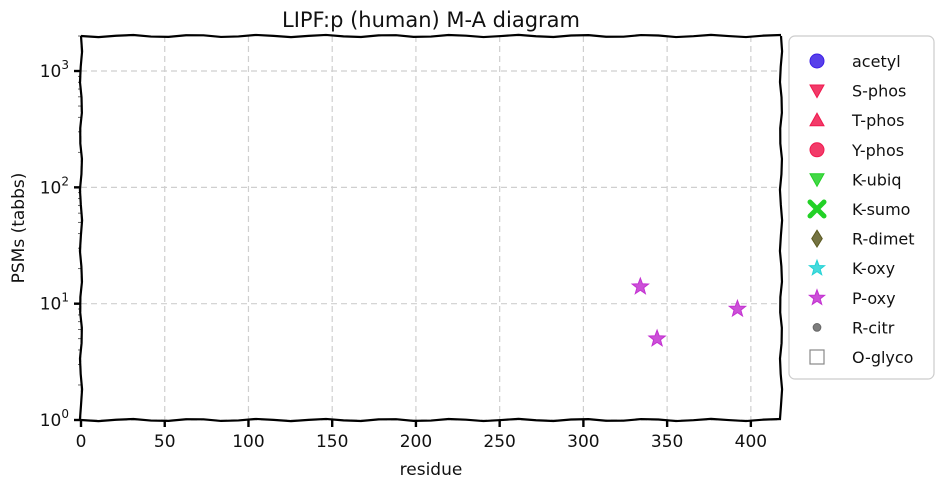 The height and width of the screenshot is (492, 941). What do you see at coordinates (781, 228) in the screenshot?
I see `axis-right` at bounding box center [781, 228].